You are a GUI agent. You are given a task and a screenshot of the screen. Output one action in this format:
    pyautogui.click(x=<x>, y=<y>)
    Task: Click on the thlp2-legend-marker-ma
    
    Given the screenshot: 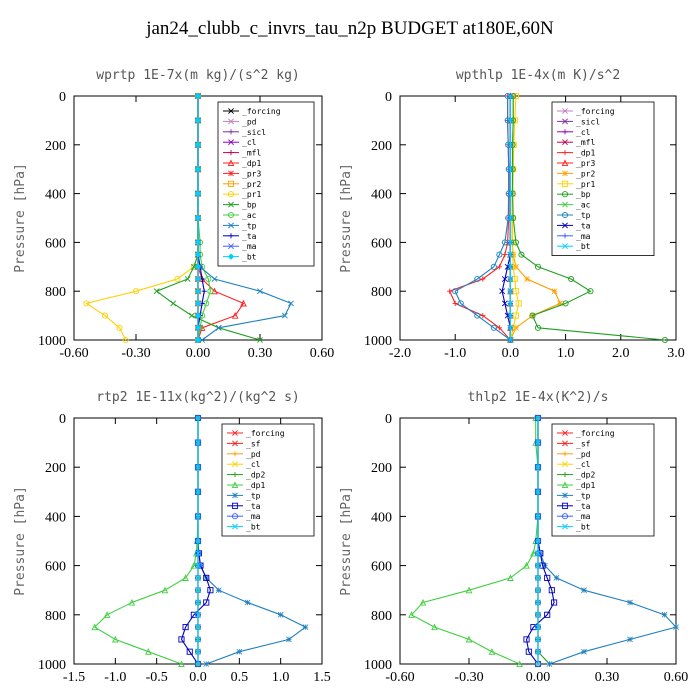 What is the action you would take?
    pyautogui.click(x=565, y=516)
    